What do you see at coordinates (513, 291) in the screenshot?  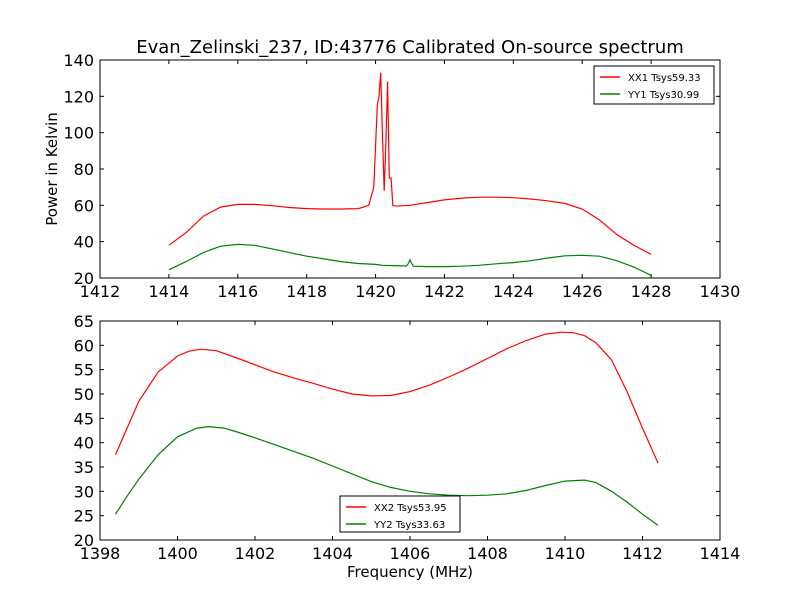 I see `x-tick-label: 1424` at bounding box center [513, 291].